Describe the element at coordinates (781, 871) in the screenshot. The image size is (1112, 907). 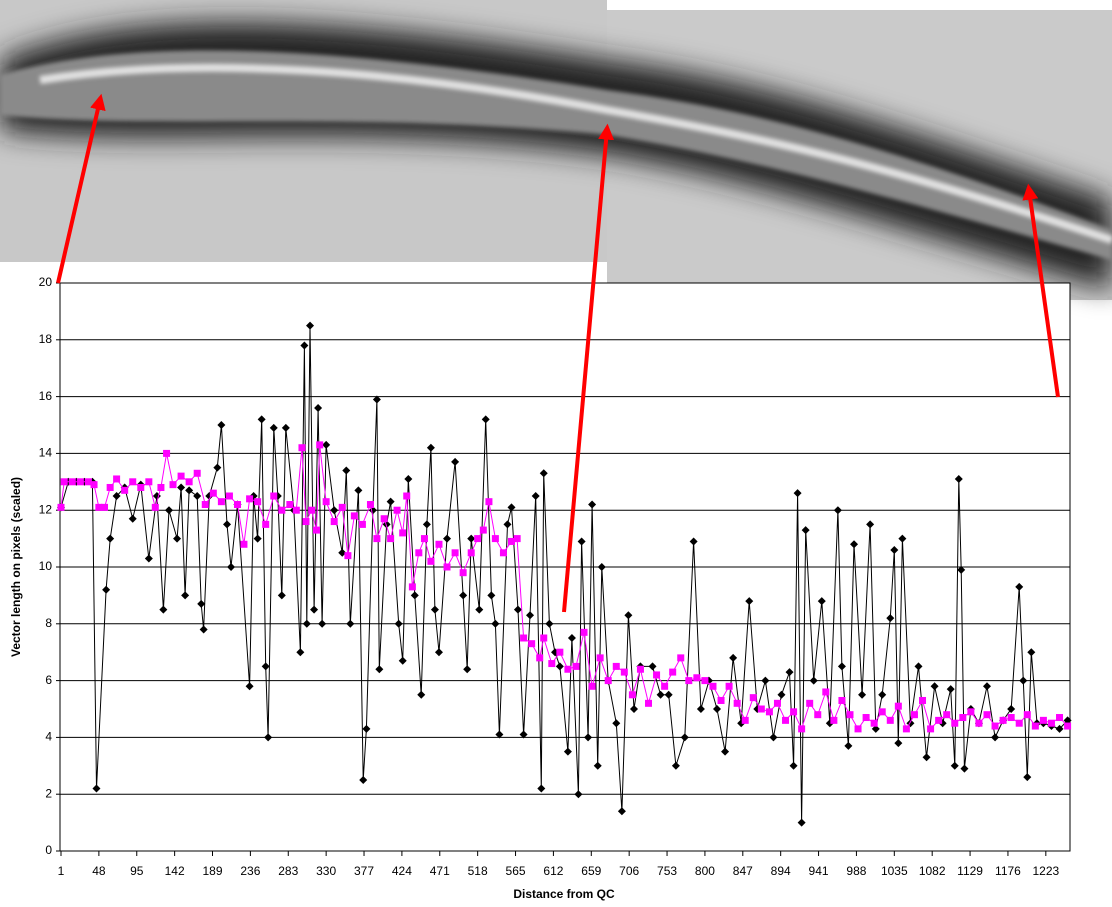
I see `x-tick-label: 894` at that location.